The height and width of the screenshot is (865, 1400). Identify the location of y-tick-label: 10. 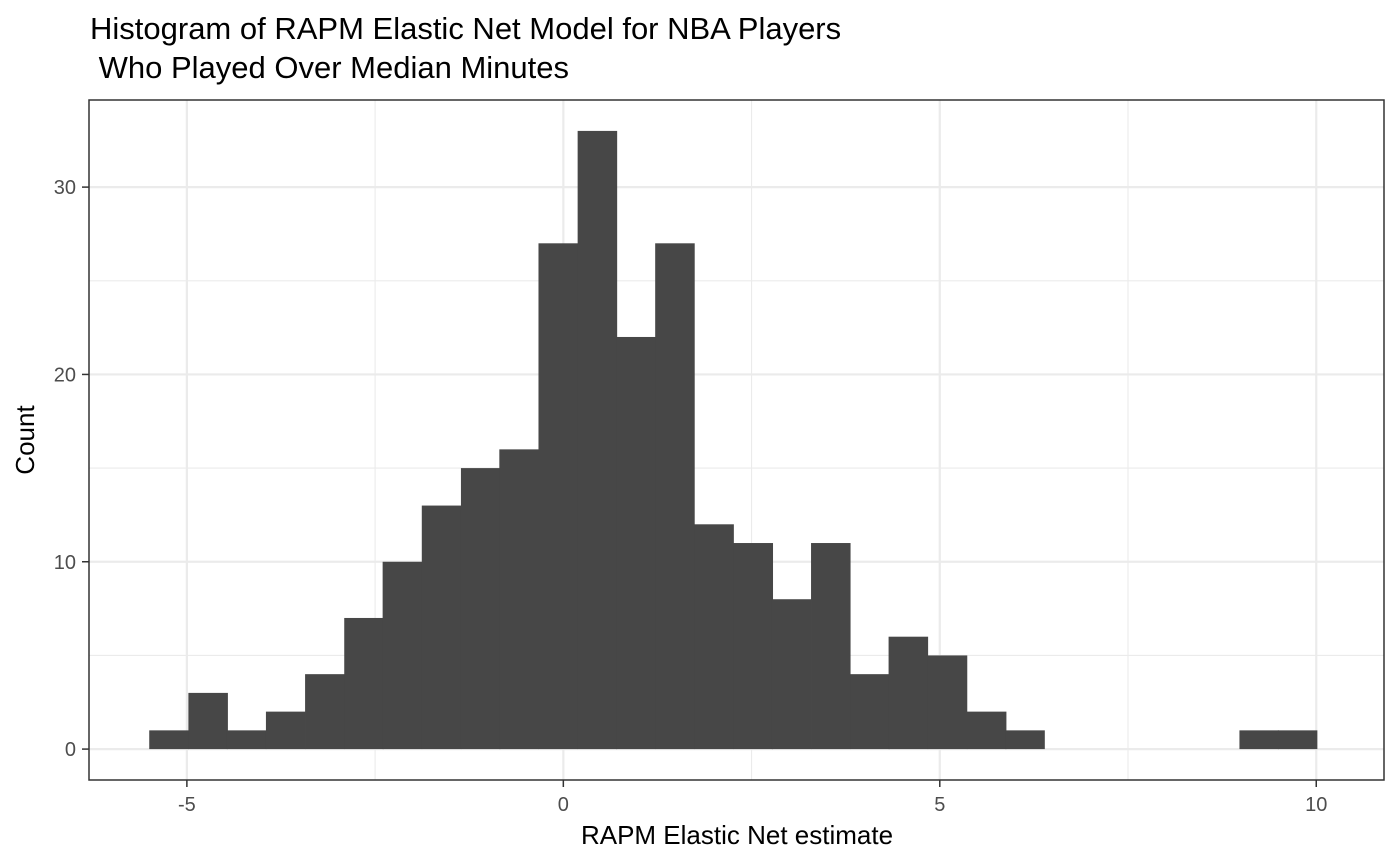
(65, 563).